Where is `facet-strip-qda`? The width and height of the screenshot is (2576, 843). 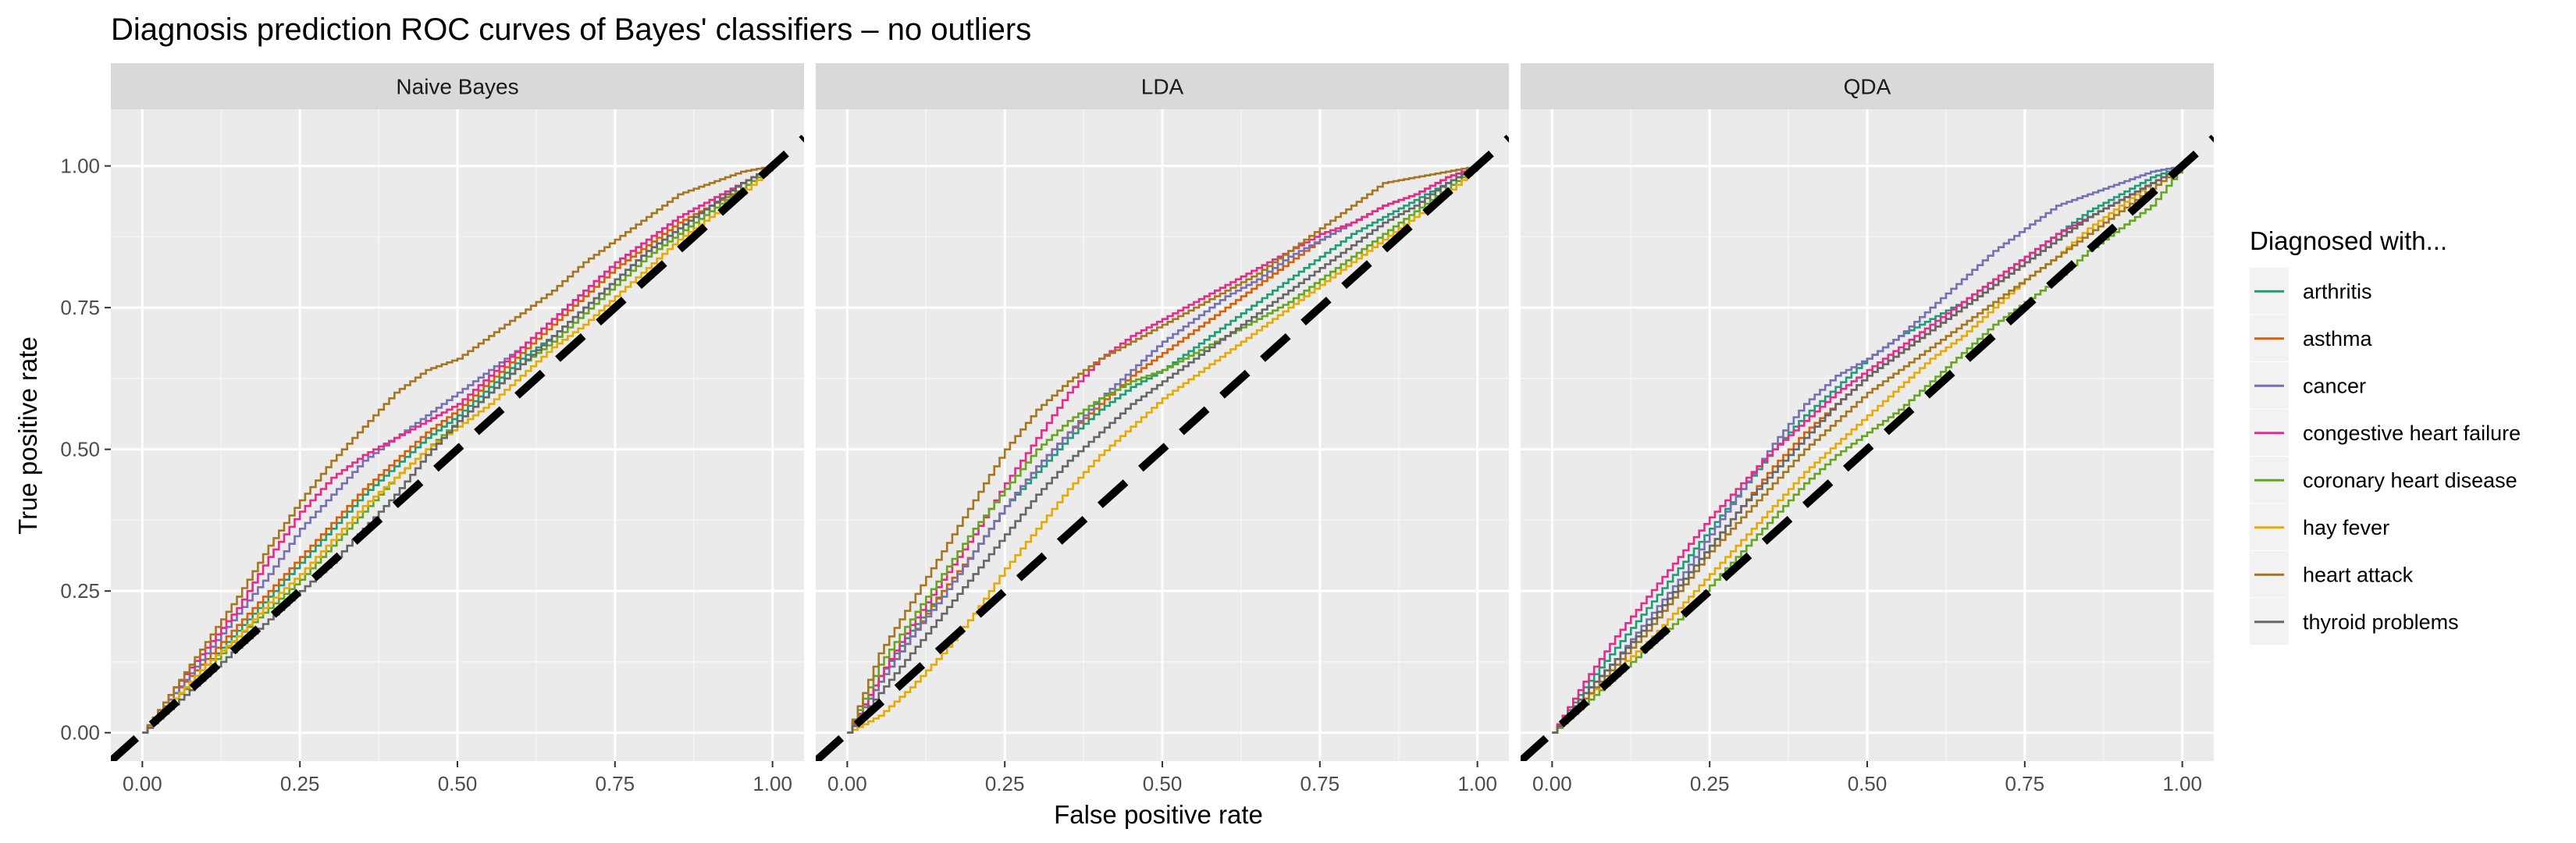 facet-strip-qda is located at coordinates (1867, 86).